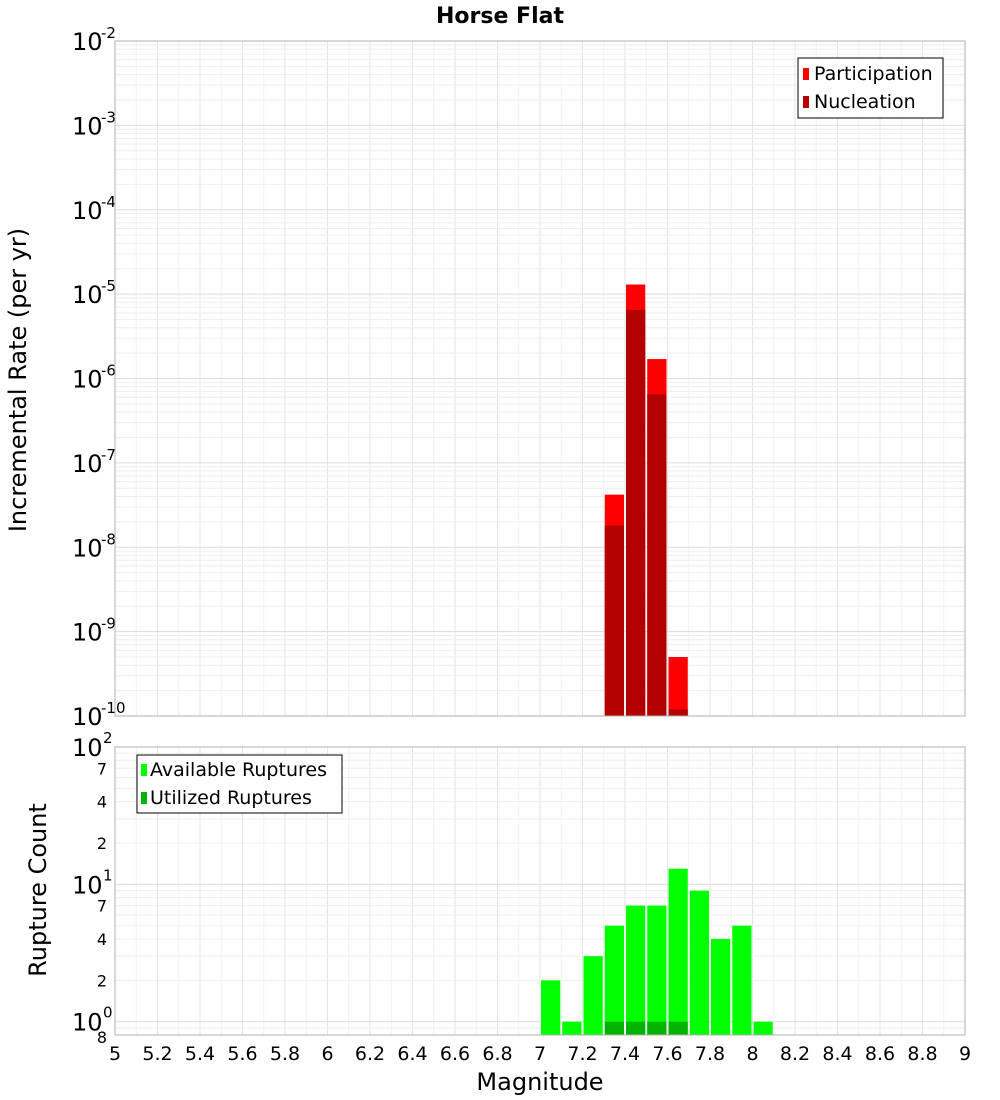 This screenshot has width=1000, height=1100. I want to click on legend-box-rate, so click(870, 88).